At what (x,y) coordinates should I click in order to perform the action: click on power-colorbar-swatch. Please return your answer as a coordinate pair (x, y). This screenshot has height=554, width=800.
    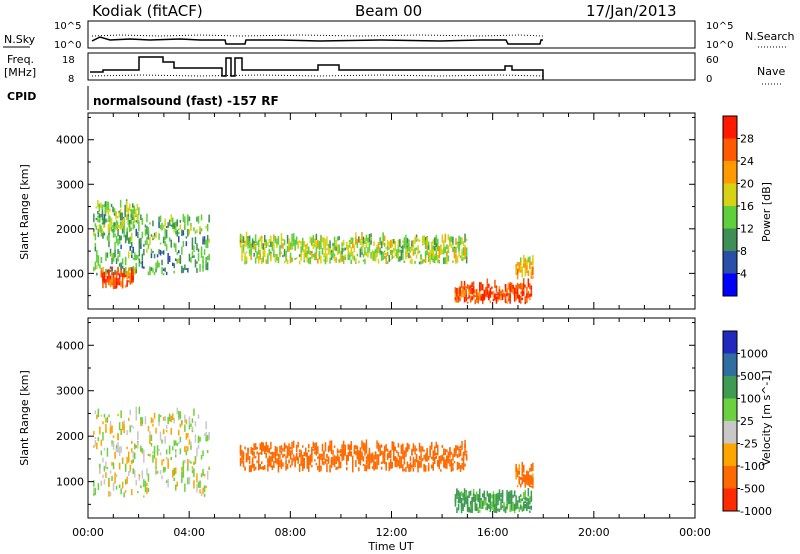
    Looking at the image, I should click on (730, 284).